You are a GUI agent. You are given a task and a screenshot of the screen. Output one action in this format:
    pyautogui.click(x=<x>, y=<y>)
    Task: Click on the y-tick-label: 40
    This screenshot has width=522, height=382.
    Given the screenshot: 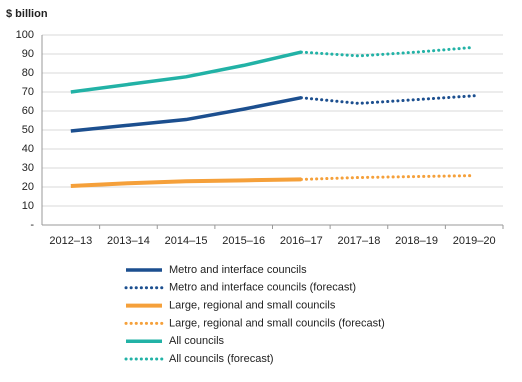 What is the action you would take?
    pyautogui.click(x=28, y=149)
    